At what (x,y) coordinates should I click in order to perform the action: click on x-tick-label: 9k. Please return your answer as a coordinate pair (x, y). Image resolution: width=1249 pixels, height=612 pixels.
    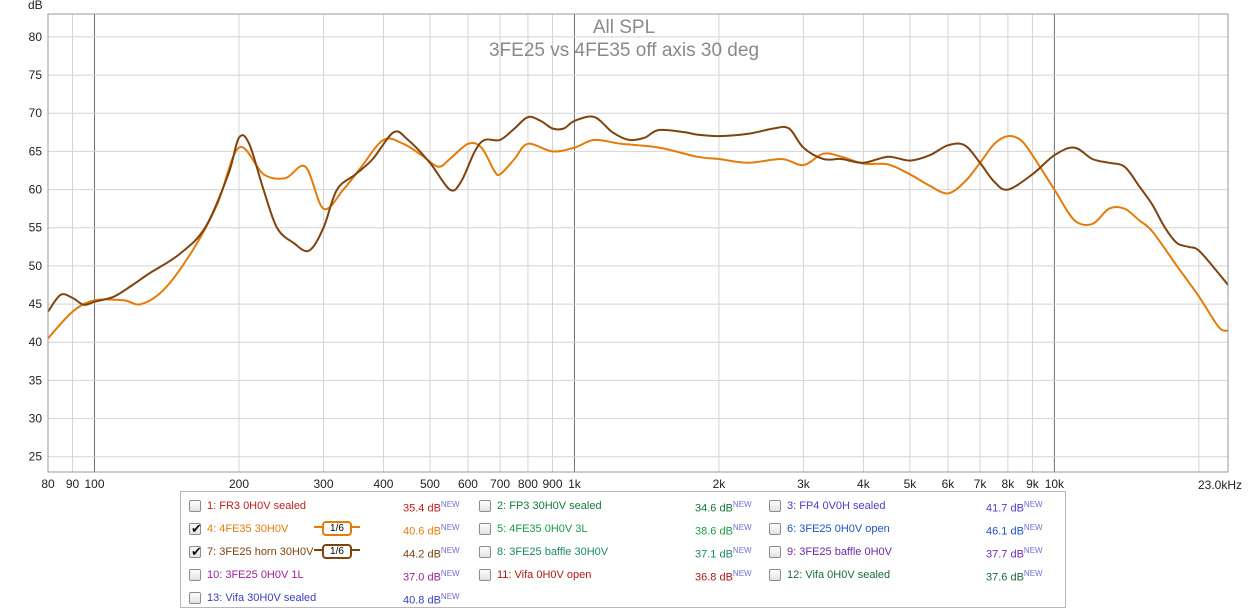
    Looking at the image, I should click on (1033, 483).